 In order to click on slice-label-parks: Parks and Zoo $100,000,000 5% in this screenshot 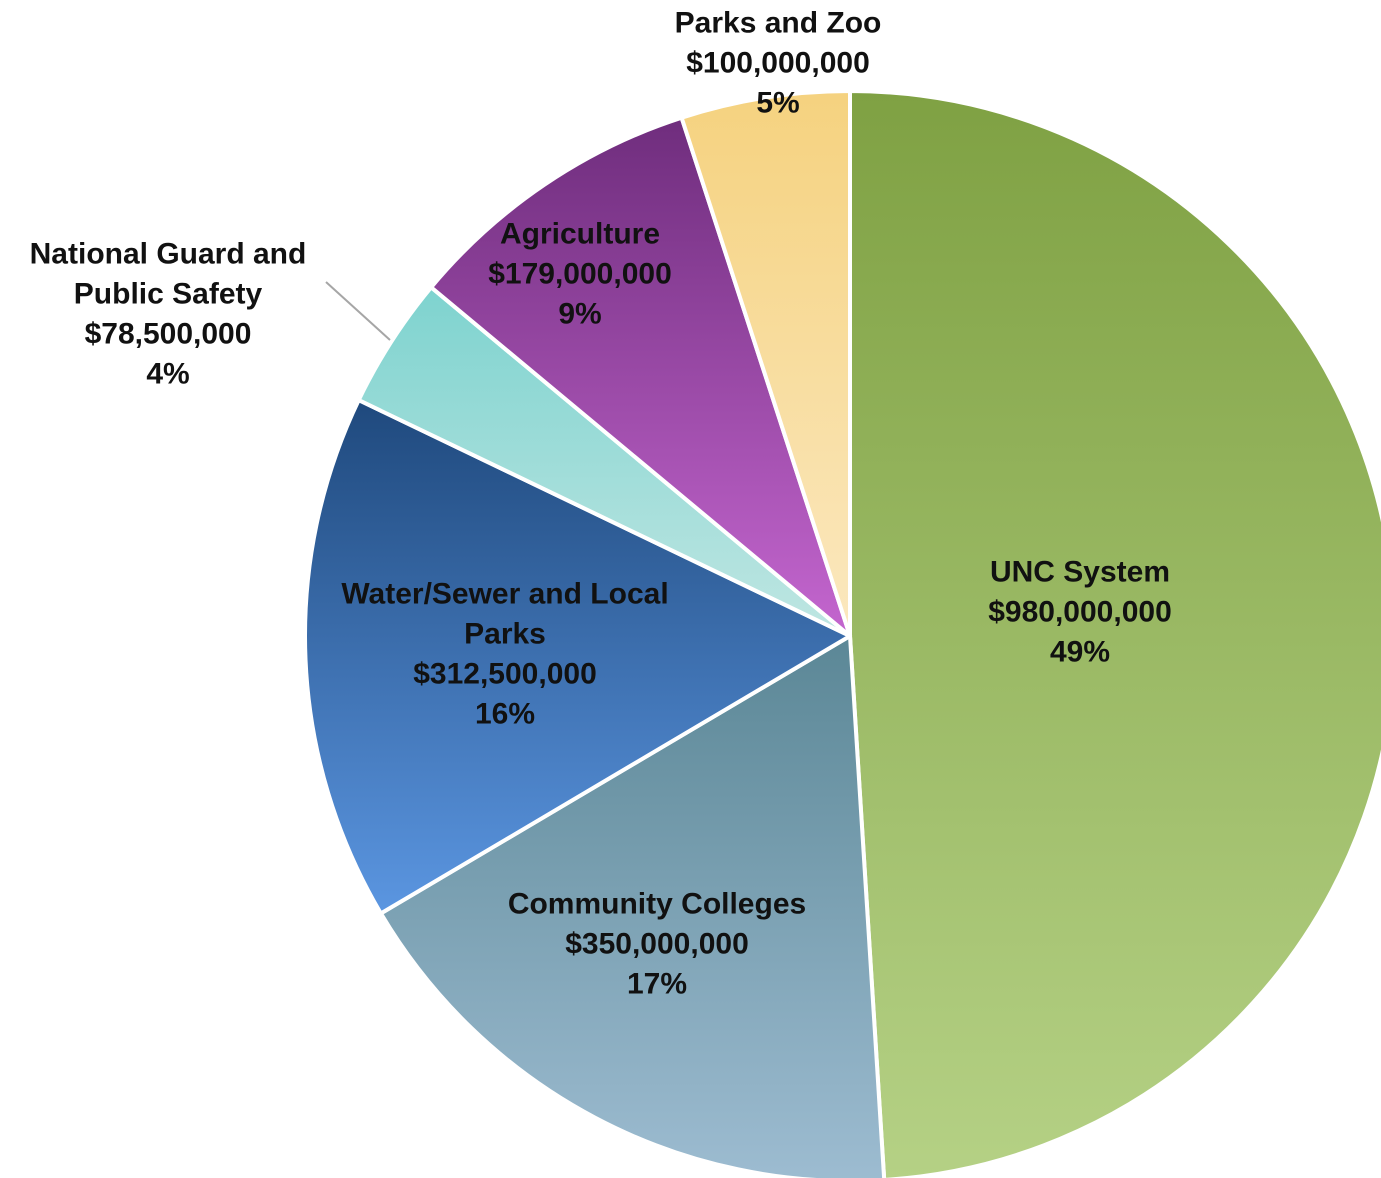, I will do `click(778, 63)`.